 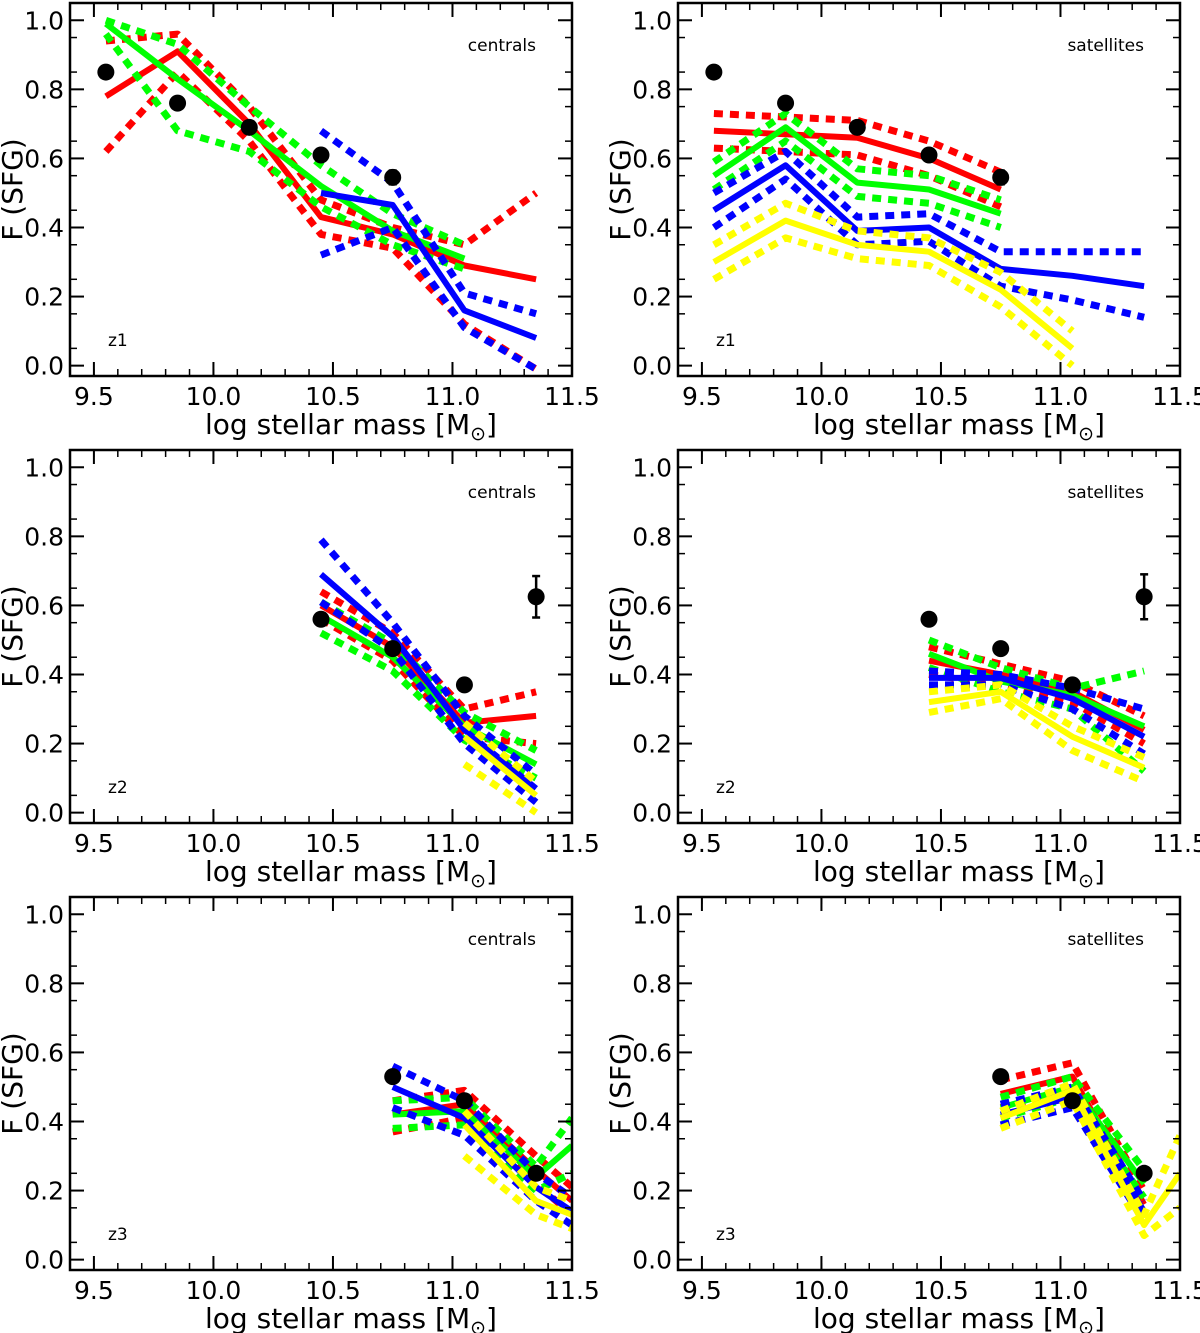 What do you see at coordinates (652, 158) in the screenshot?
I see `y-tick-label: 0.6` at bounding box center [652, 158].